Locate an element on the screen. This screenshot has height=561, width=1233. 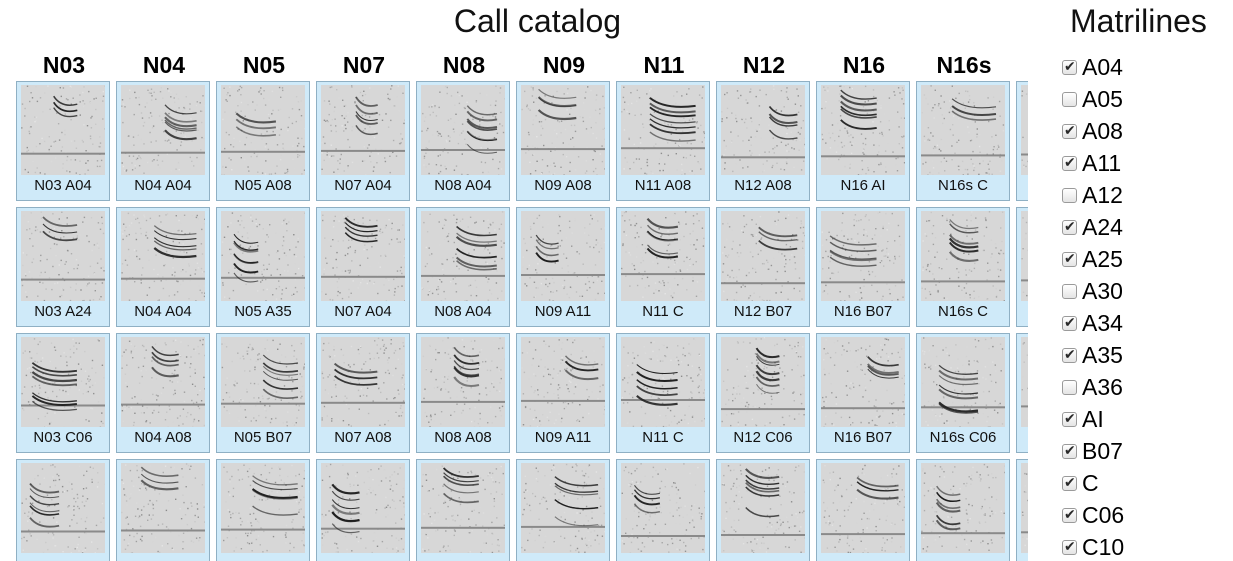
call-label: N12 A08 is located at coordinates (763, 185).